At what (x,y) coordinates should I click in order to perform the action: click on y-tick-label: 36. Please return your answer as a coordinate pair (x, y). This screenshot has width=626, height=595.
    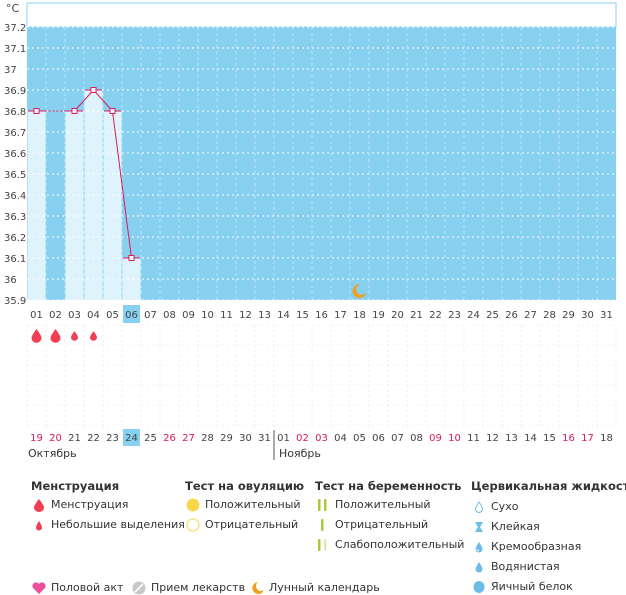
    Looking at the image, I should click on (10, 280).